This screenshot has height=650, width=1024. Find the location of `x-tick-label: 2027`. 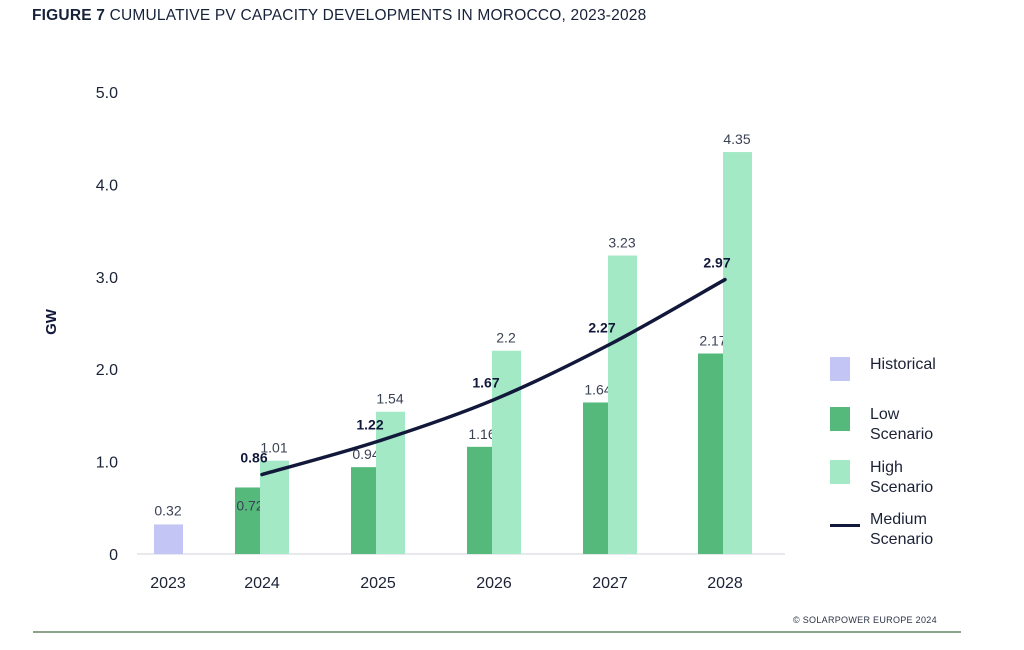

x-tick-label: 2027 is located at coordinates (610, 583).